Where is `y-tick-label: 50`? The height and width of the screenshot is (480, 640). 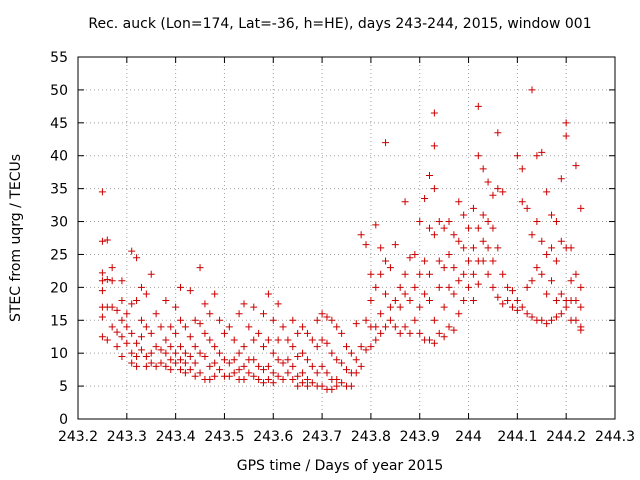
y-tick-label: 50 is located at coordinates (59, 91).